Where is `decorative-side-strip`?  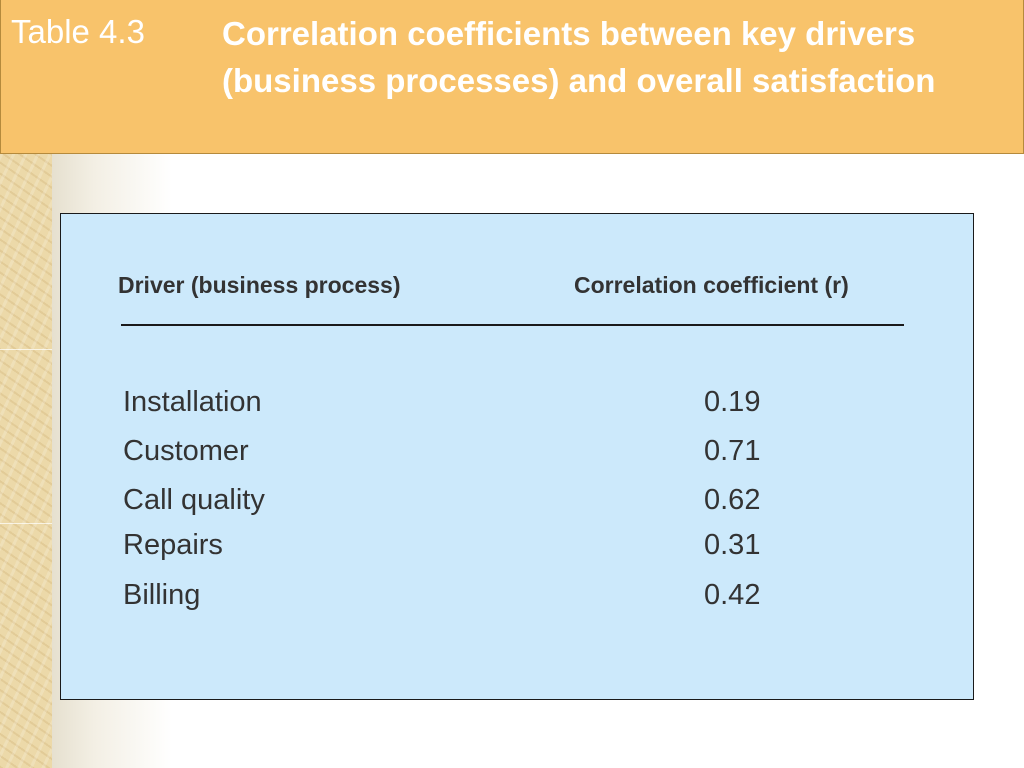
decorative-side-strip is located at coordinates (26, 461).